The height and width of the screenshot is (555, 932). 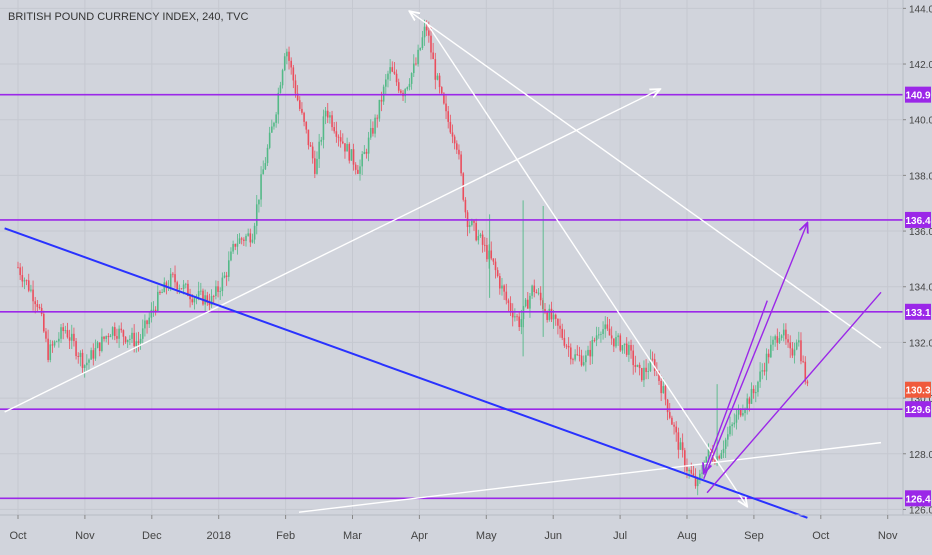 I want to click on x-tick-label: Jul, so click(x=620, y=536).